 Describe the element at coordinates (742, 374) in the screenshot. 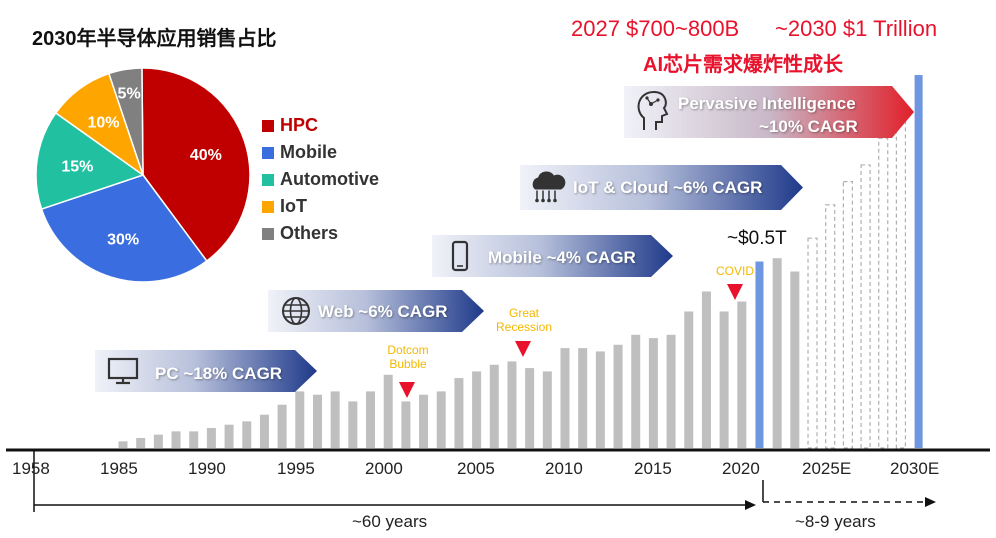

I see `bar-2020` at that location.